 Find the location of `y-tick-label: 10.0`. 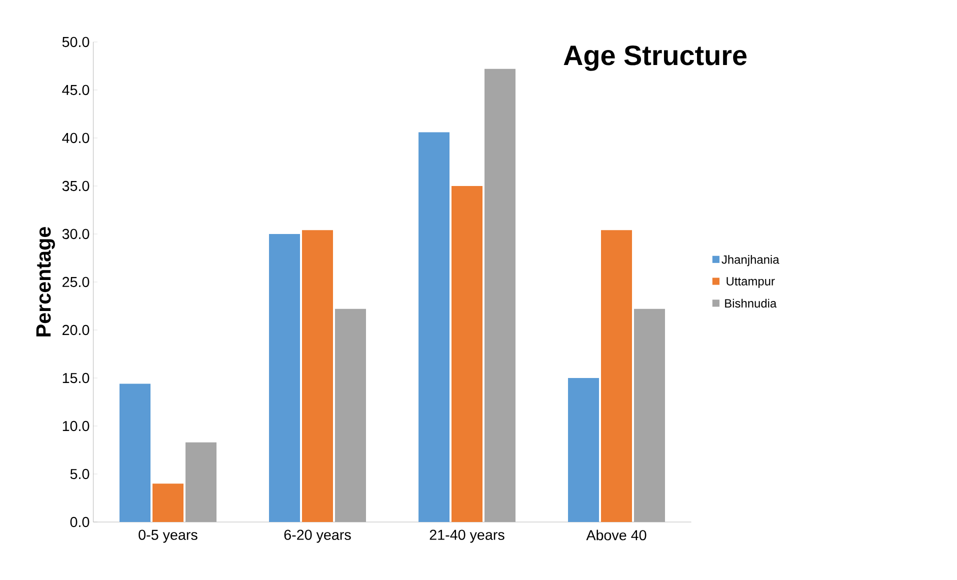

y-tick-label: 10.0 is located at coordinates (76, 426).